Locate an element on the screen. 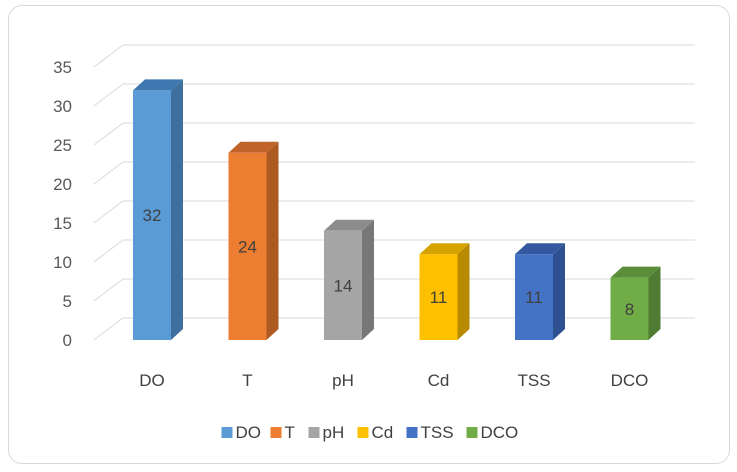 This screenshot has width=737, height=472. legend-label: pH is located at coordinates (334, 432).